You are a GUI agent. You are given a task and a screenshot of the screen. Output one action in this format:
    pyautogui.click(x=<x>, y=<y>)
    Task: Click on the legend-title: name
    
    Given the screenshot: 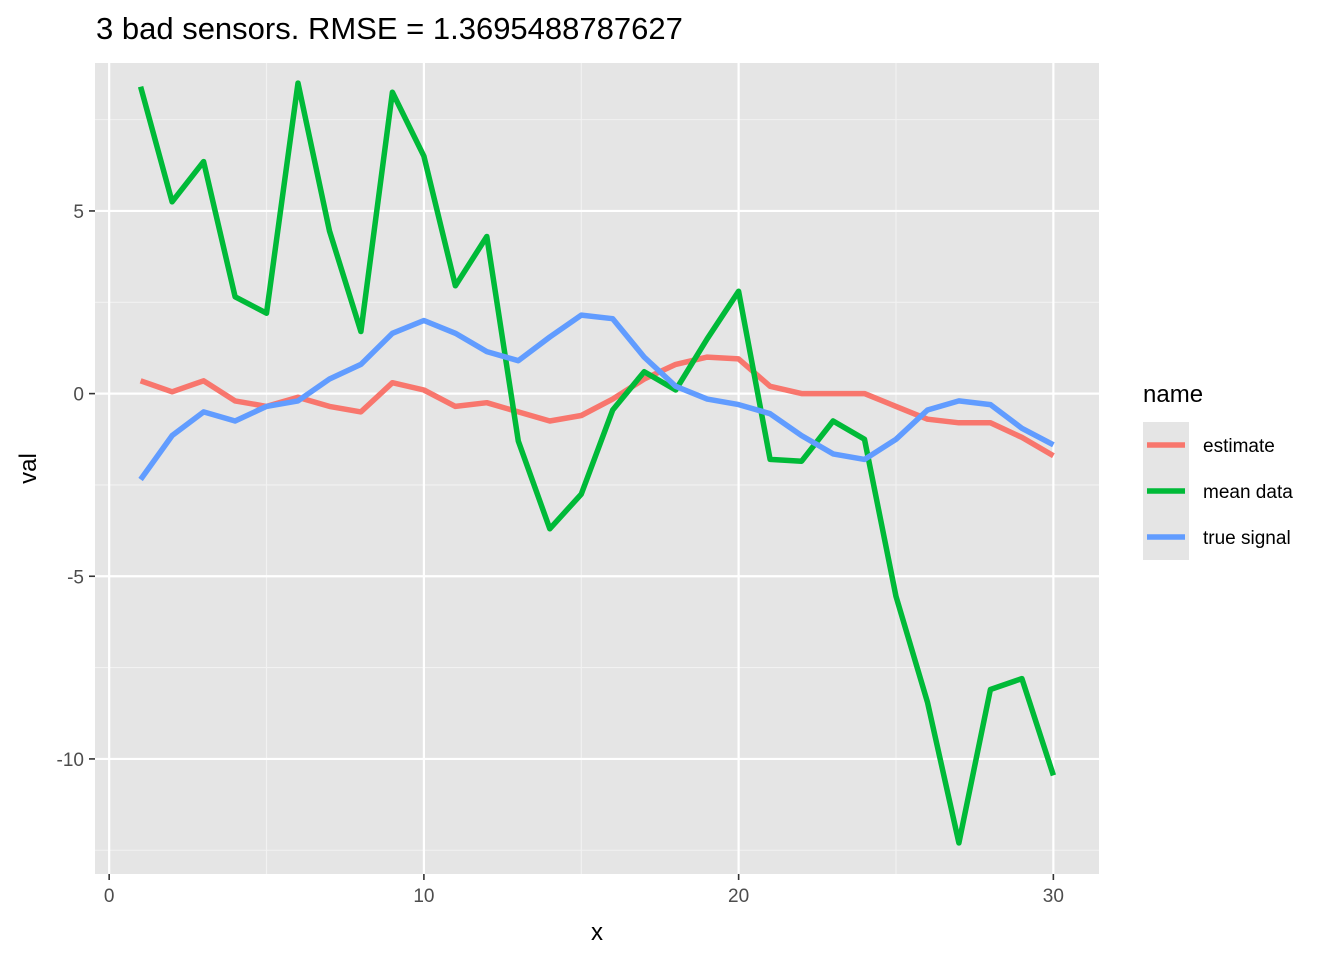 What is the action you would take?
    pyautogui.click(x=1173, y=394)
    